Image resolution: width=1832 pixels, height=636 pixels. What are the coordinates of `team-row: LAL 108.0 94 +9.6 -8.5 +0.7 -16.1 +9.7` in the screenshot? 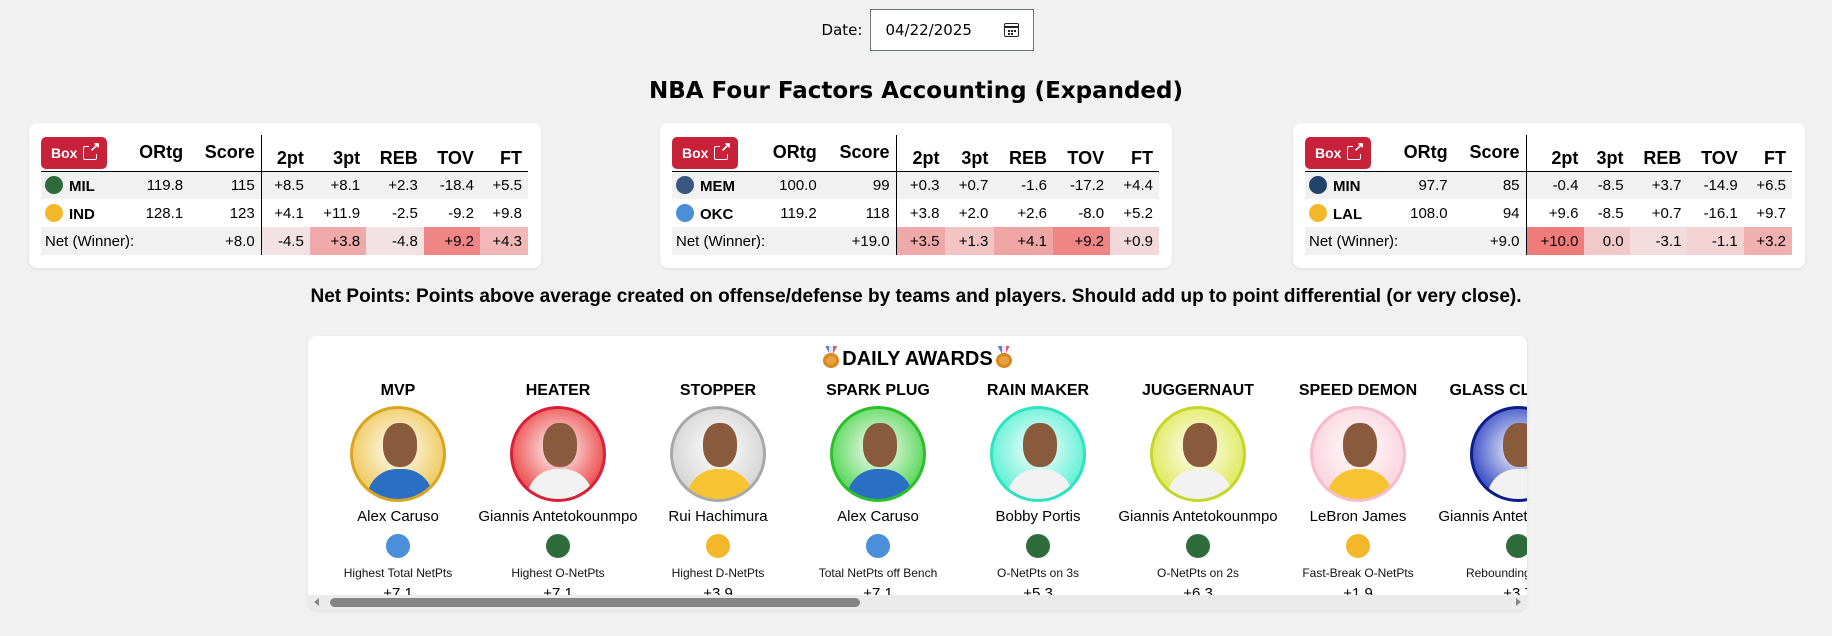 It's located at (1548, 213).